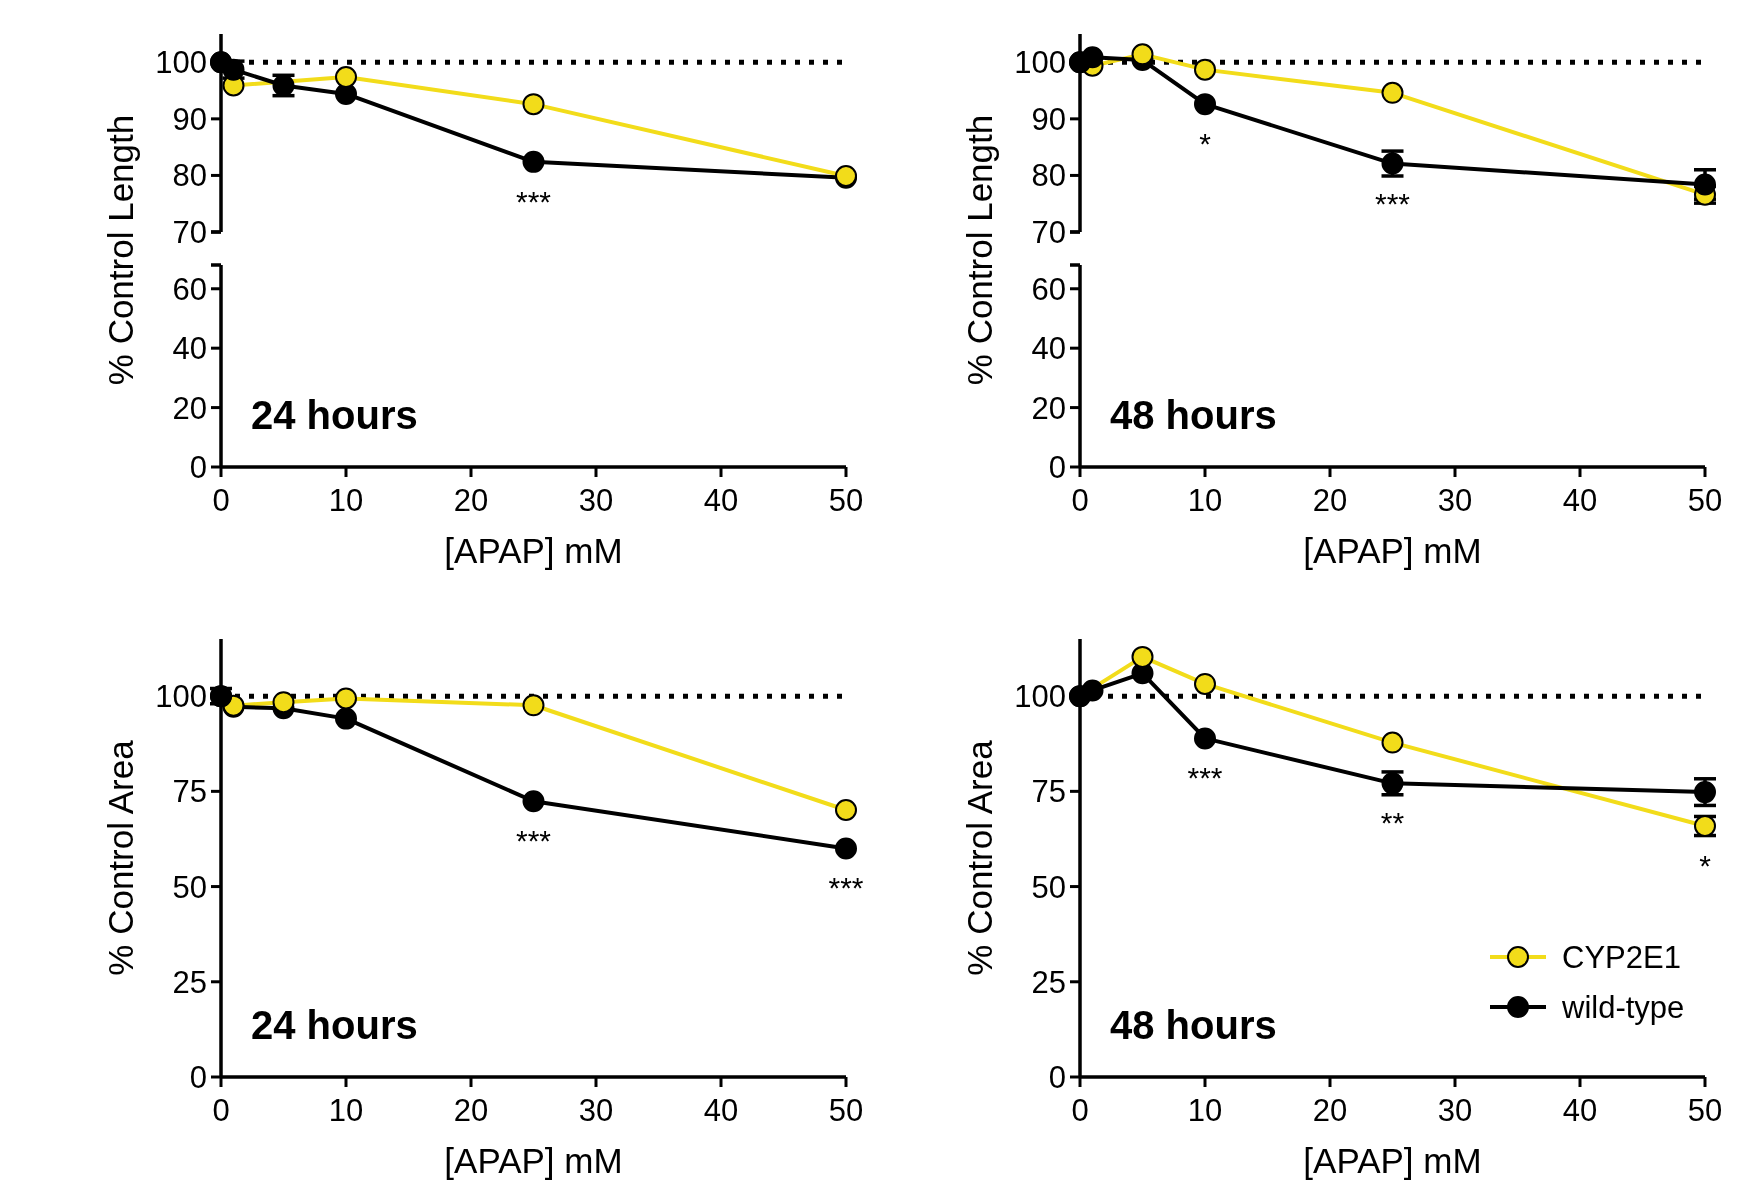  What do you see at coordinates (1392, 823) in the screenshot?
I see `annotation: **` at bounding box center [1392, 823].